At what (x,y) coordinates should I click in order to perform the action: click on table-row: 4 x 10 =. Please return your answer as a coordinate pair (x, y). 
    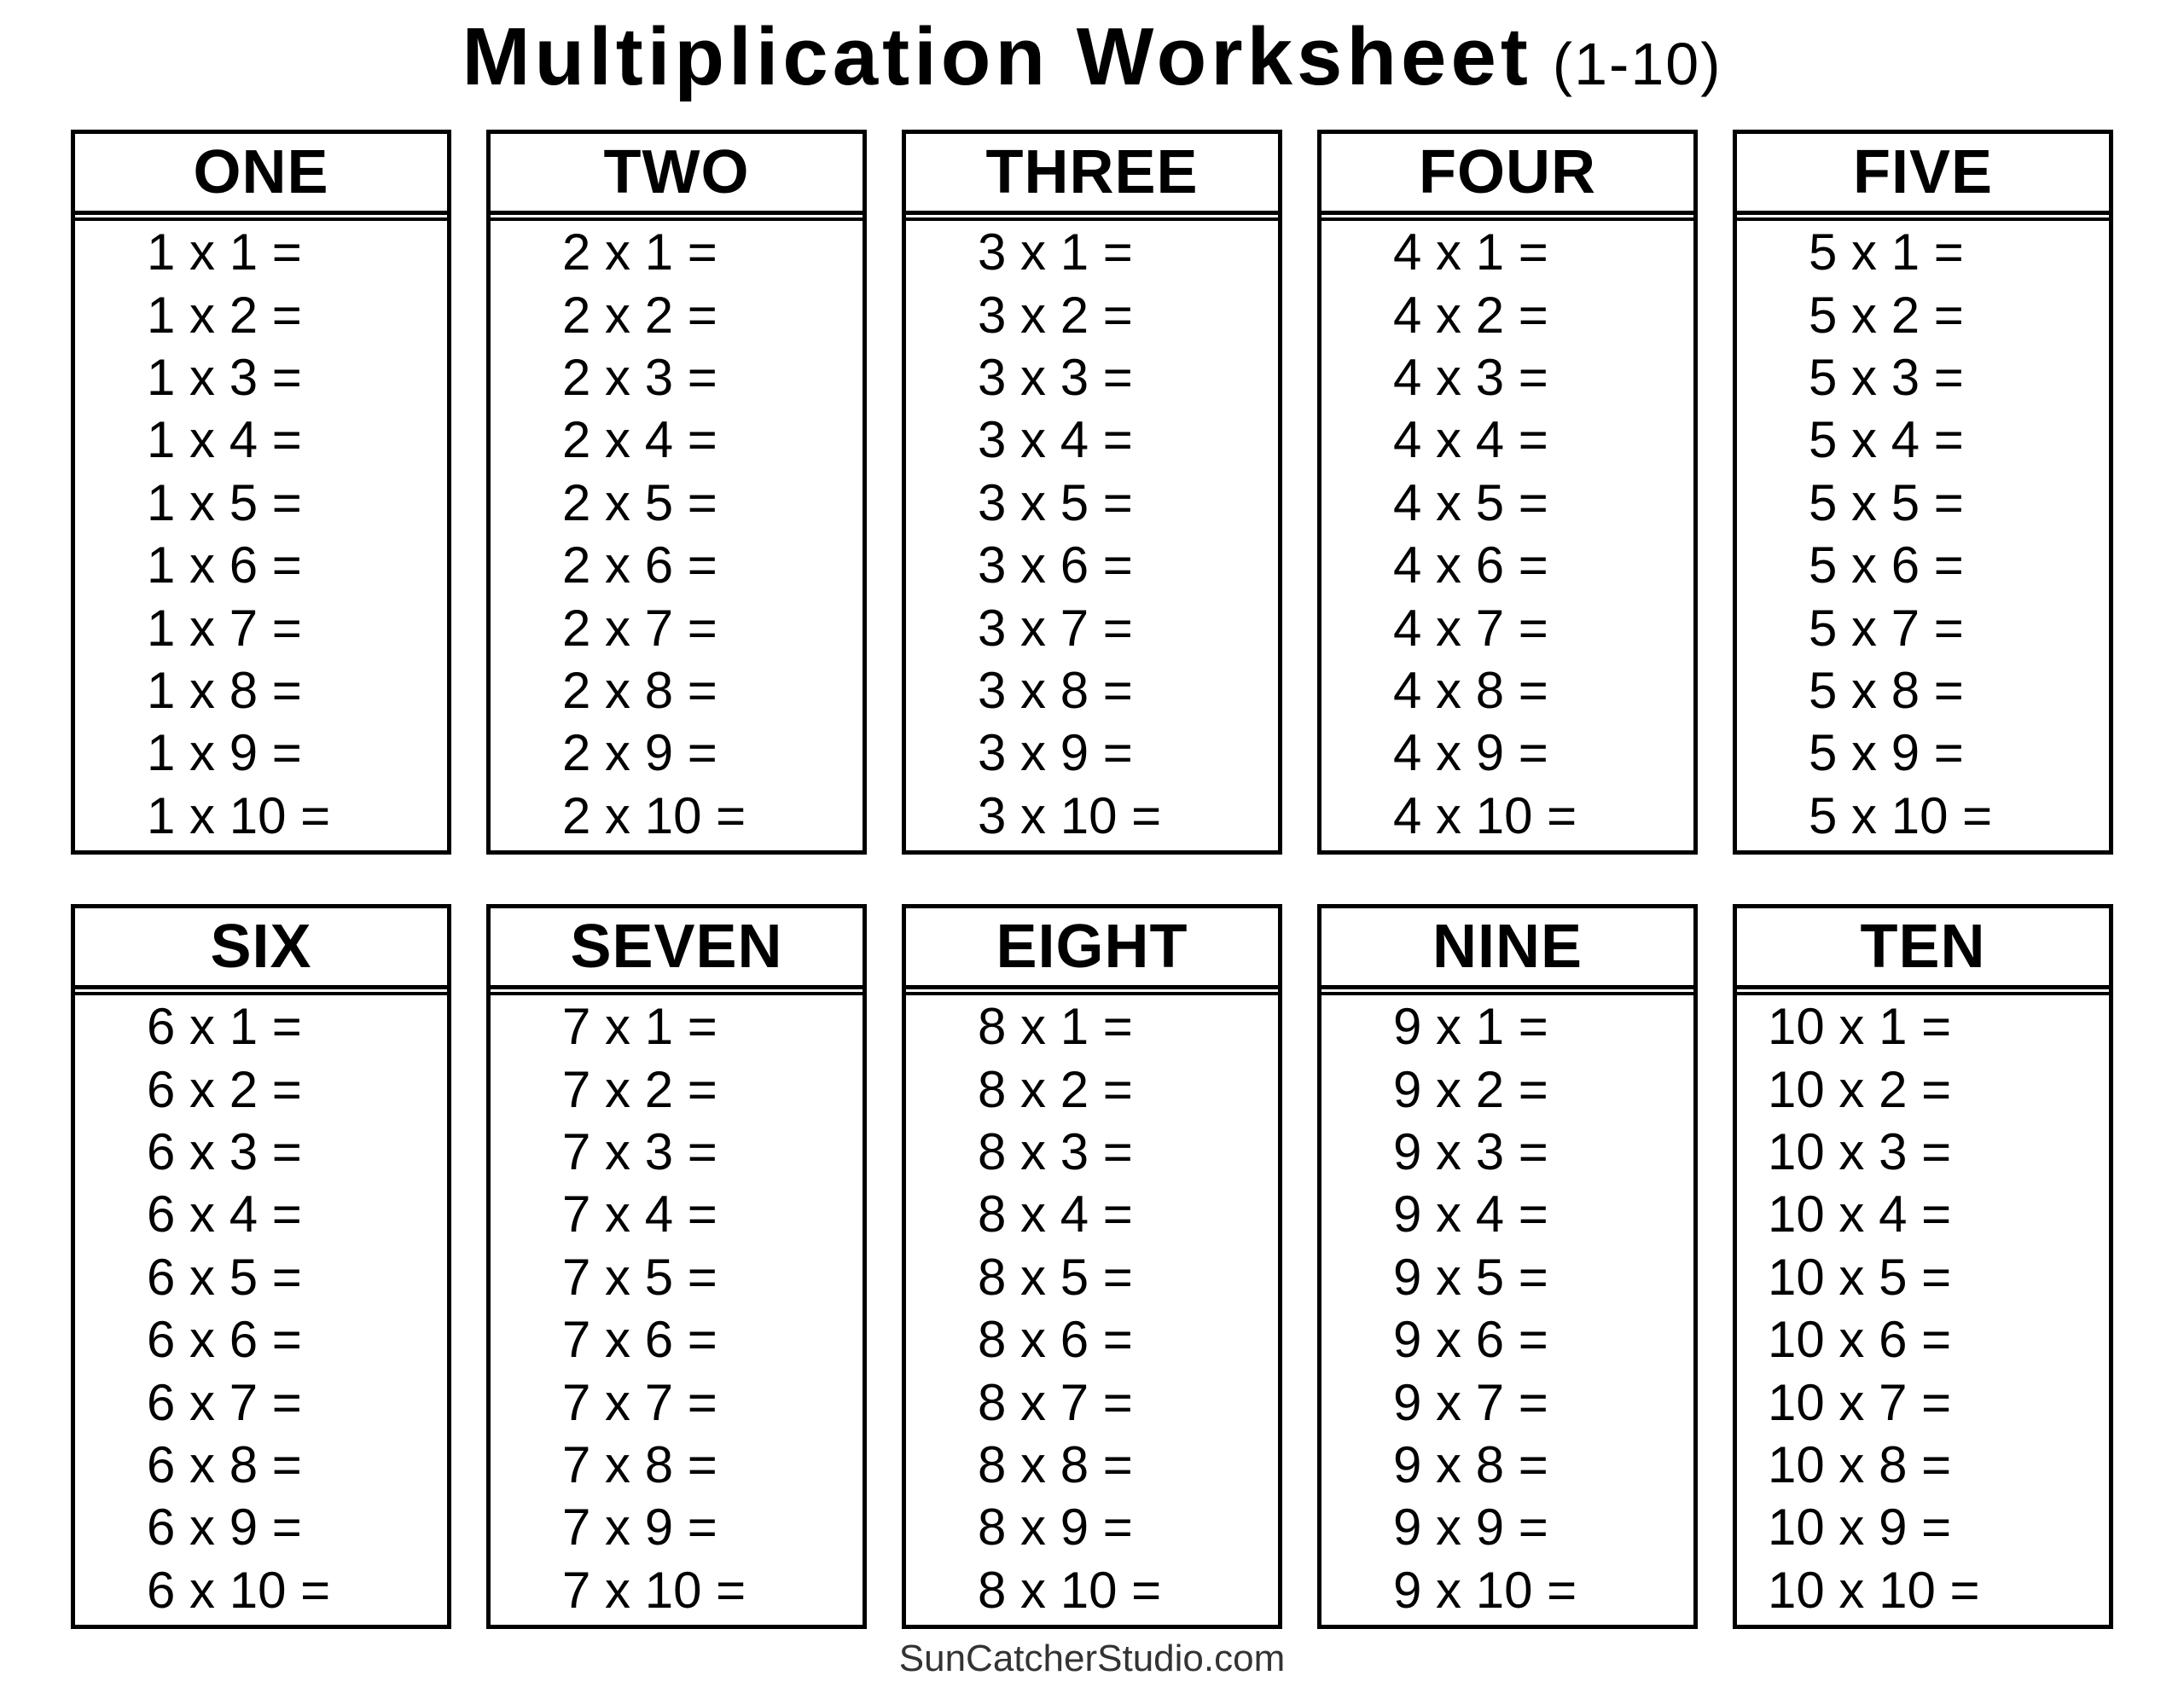
    Looking at the image, I should click on (1485, 815).